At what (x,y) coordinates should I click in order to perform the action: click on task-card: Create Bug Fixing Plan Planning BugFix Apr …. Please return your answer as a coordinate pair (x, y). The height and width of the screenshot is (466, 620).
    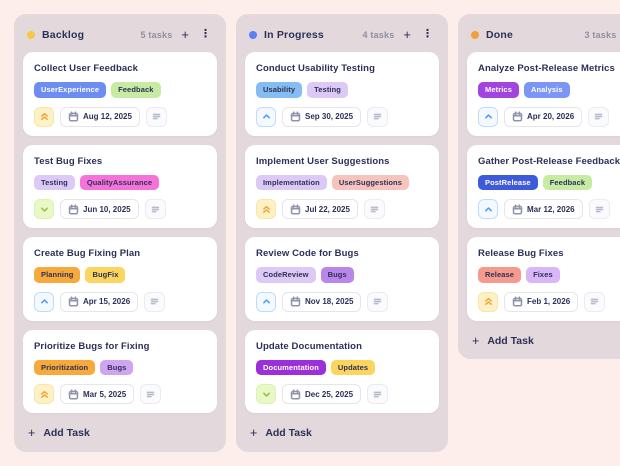
    Looking at the image, I should click on (120, 279).